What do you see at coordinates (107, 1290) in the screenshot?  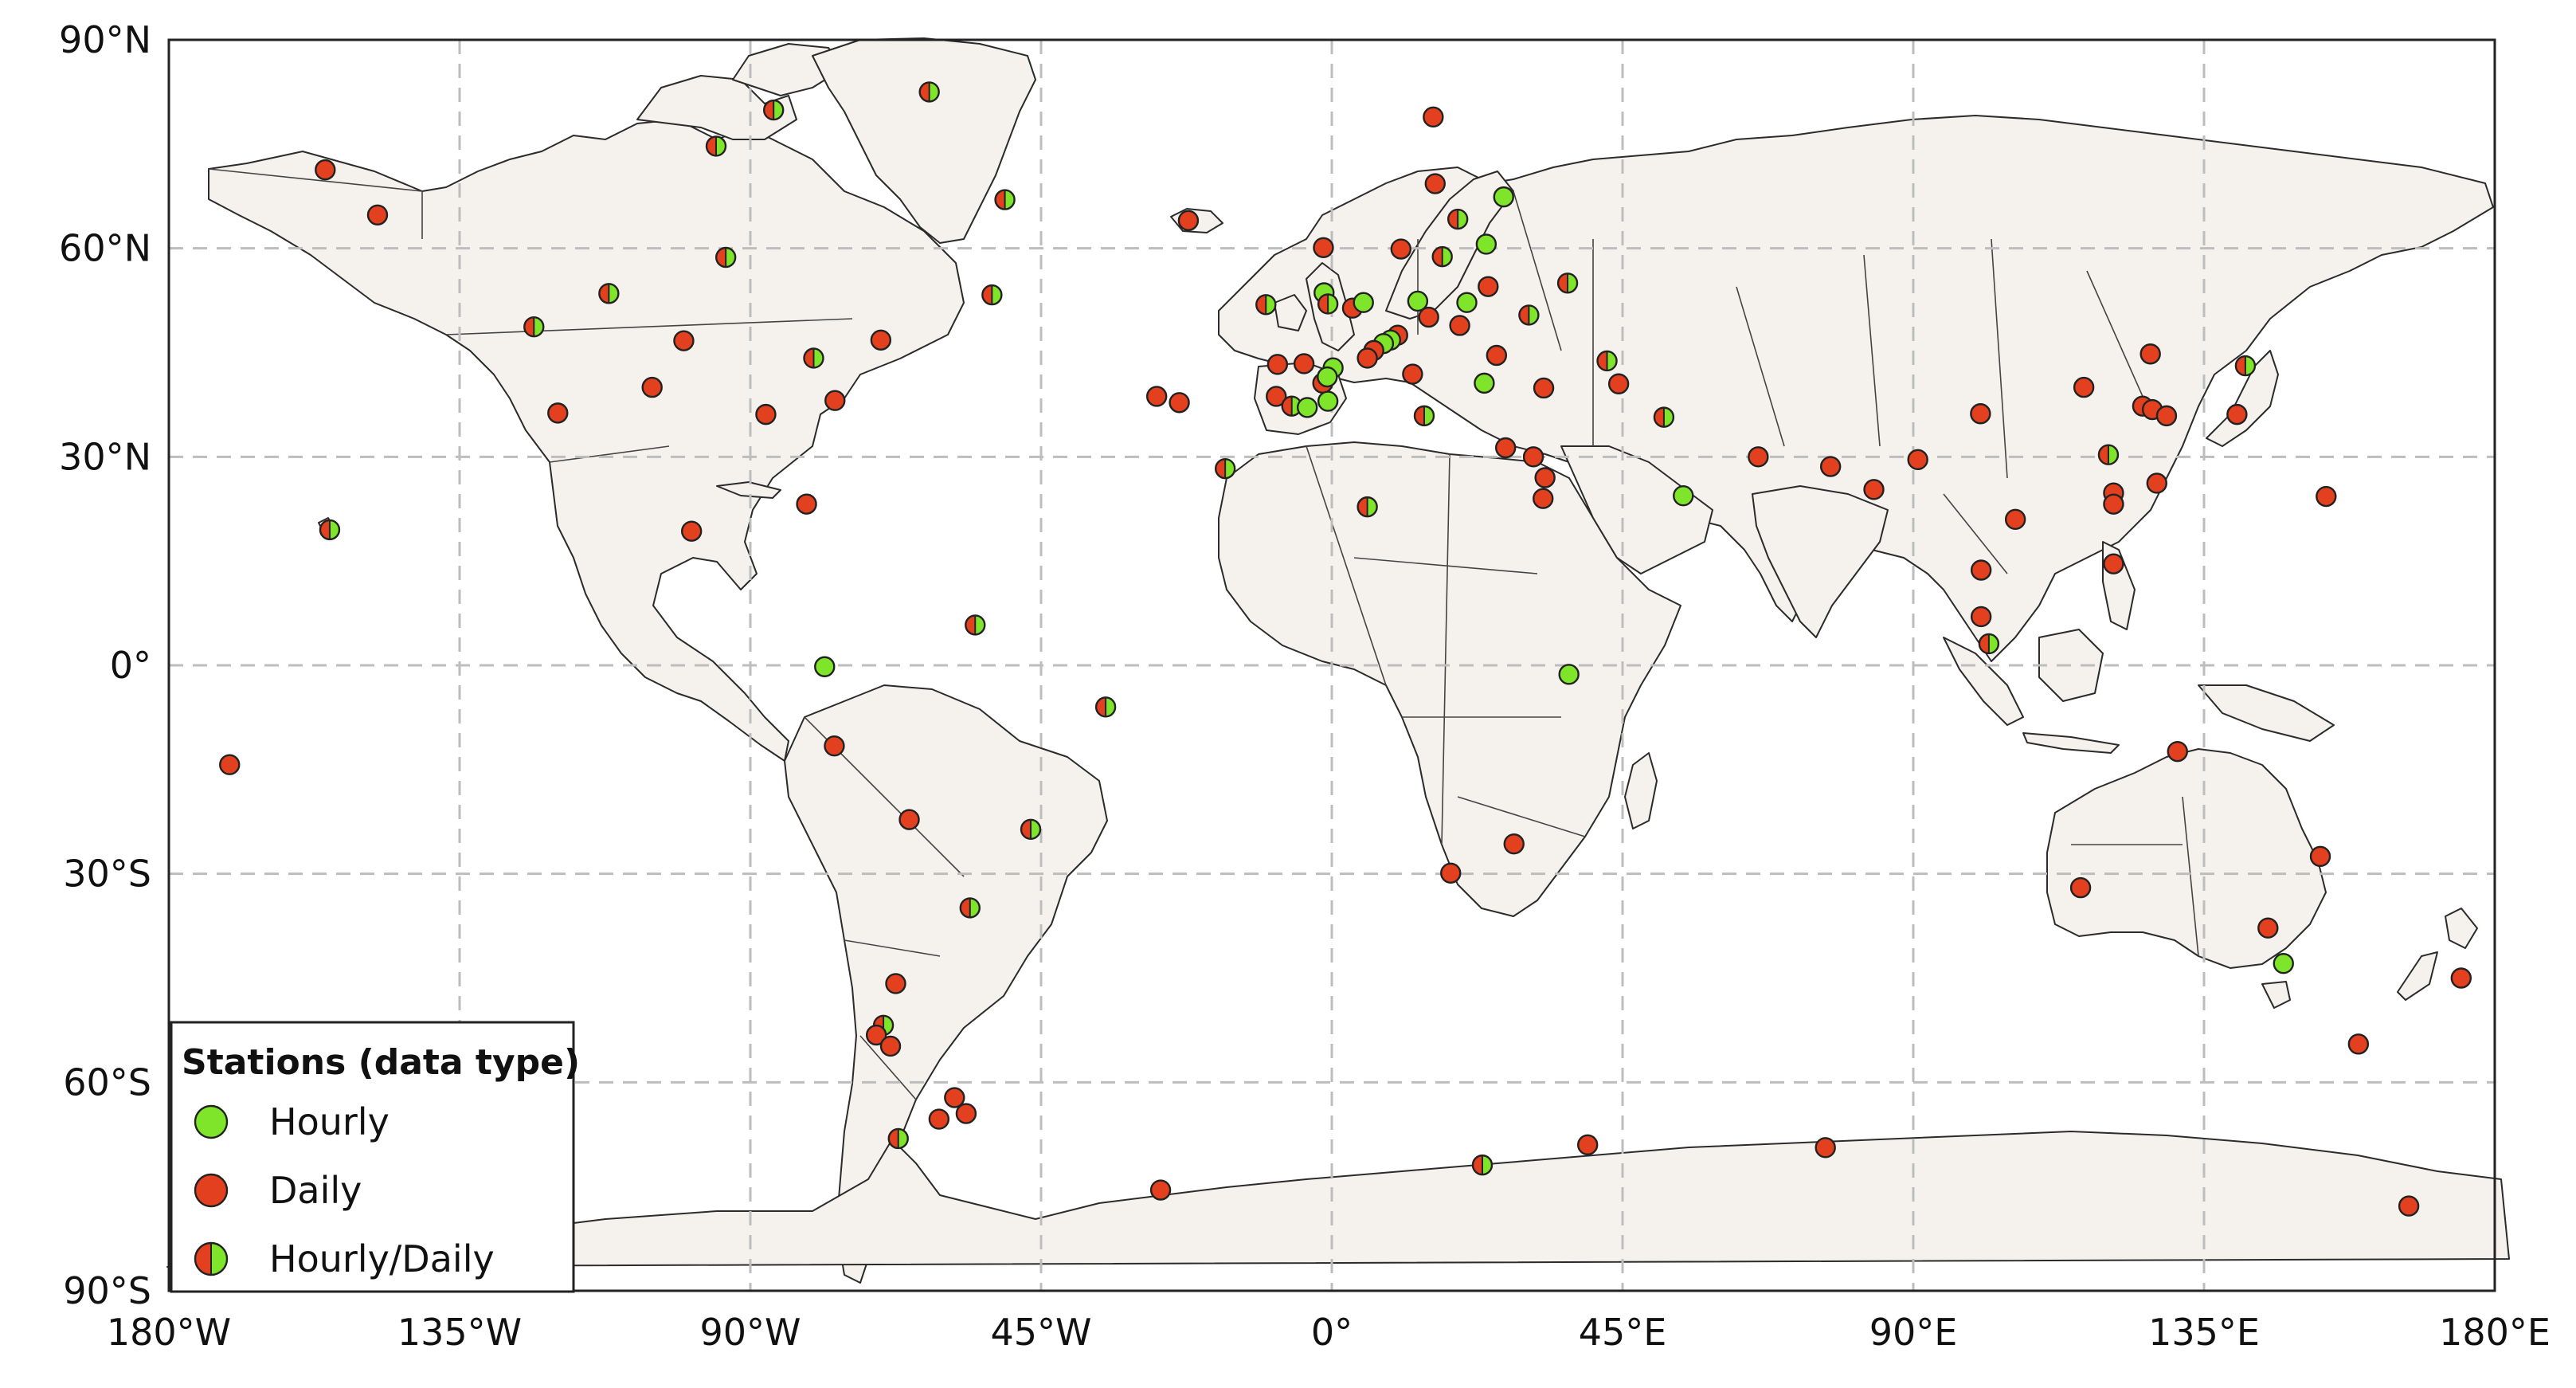 I see `y-tick-label: 90°S` at bounding box center [107, 1290].